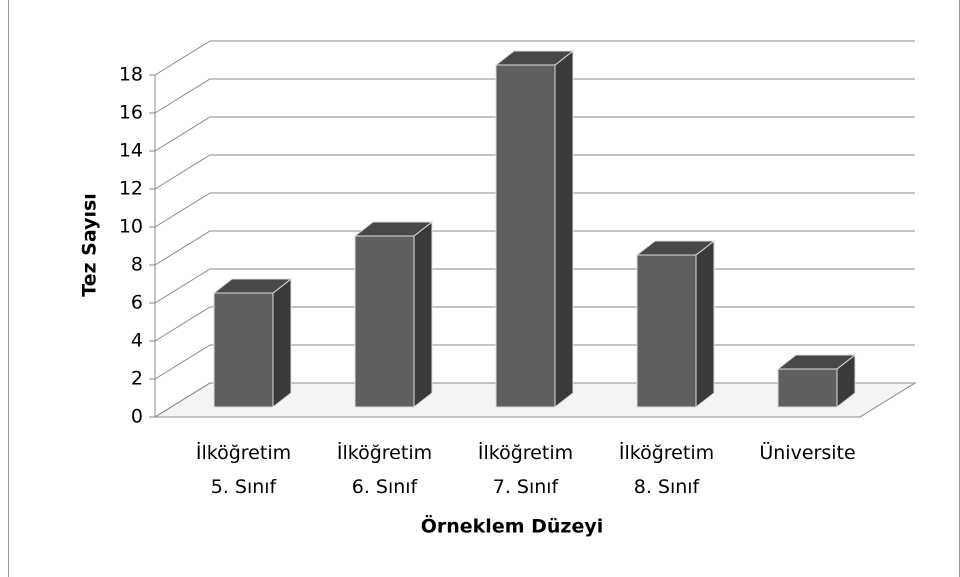  Describe the element at coordinates (137, 379) in the screenshot. I see `y-tick-label: 2` at that location.